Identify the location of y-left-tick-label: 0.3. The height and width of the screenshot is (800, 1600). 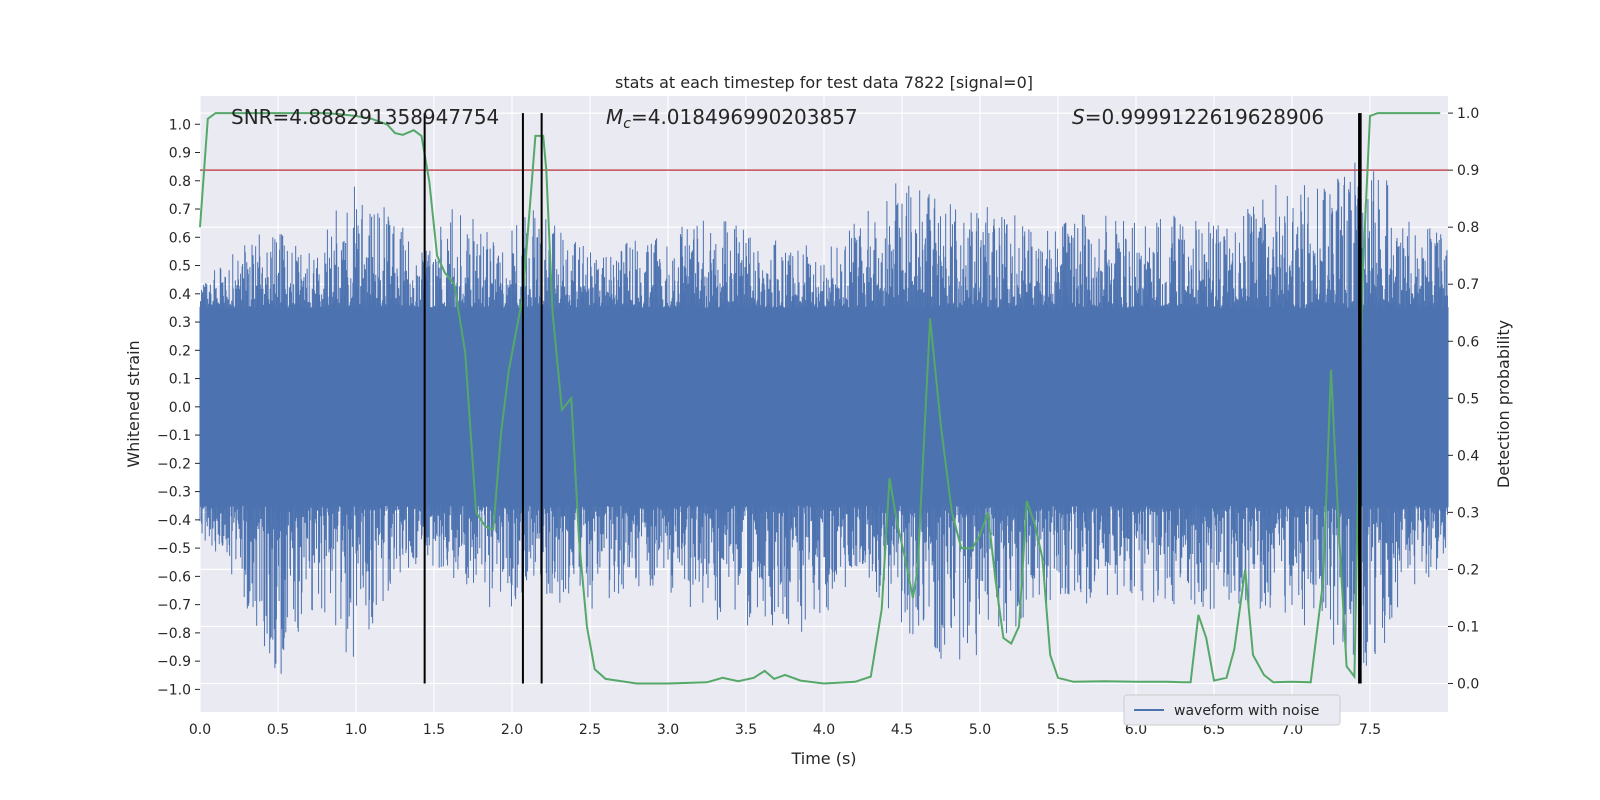
(180, 323).